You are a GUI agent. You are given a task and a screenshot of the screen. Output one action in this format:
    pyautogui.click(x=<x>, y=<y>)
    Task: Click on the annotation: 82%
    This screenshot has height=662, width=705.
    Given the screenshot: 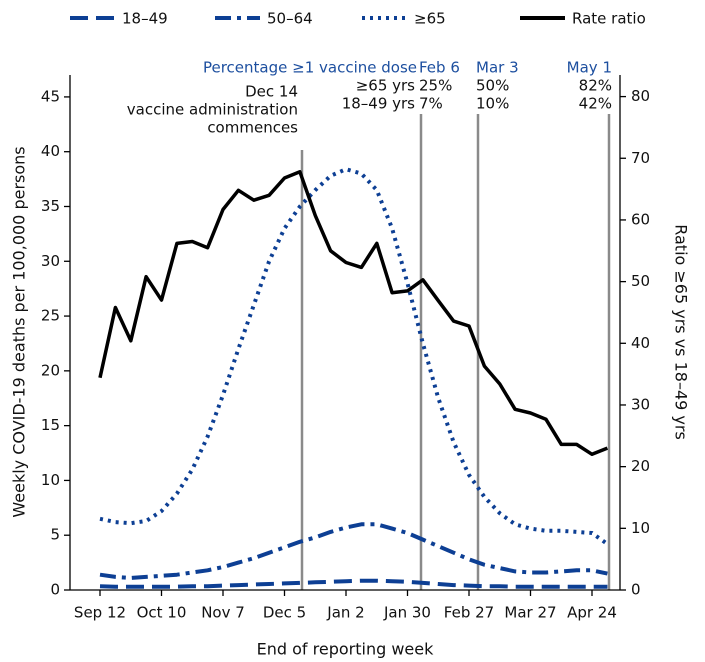 What is the action you would take?
    pyautogui.click(x=595, y=86)
    